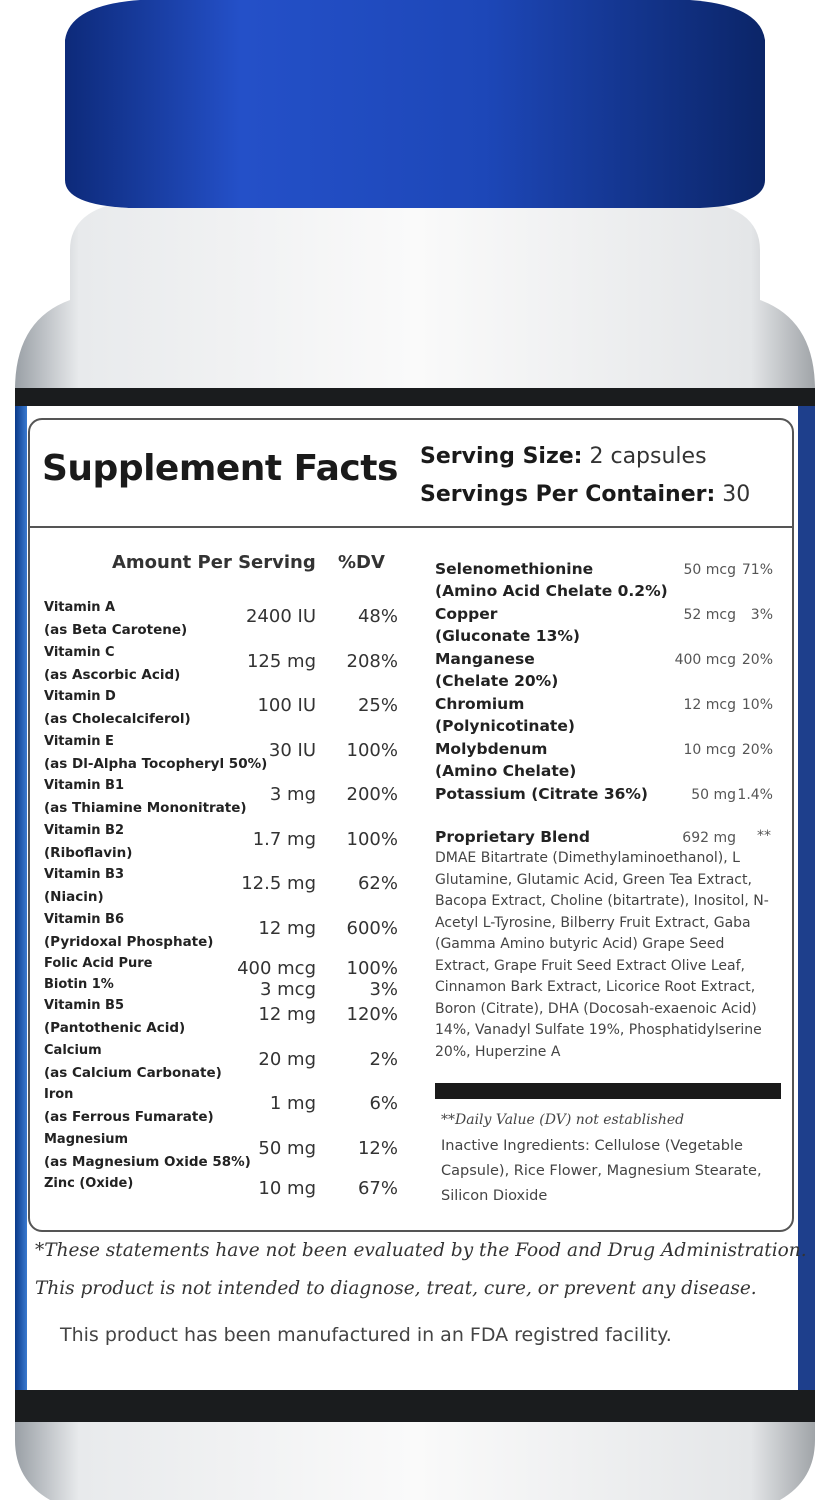  What do you see at coordinates (79, 984) in the screenshot?
I see `nutrient-name: Biotin 1%` at bounding box center [79, 984].